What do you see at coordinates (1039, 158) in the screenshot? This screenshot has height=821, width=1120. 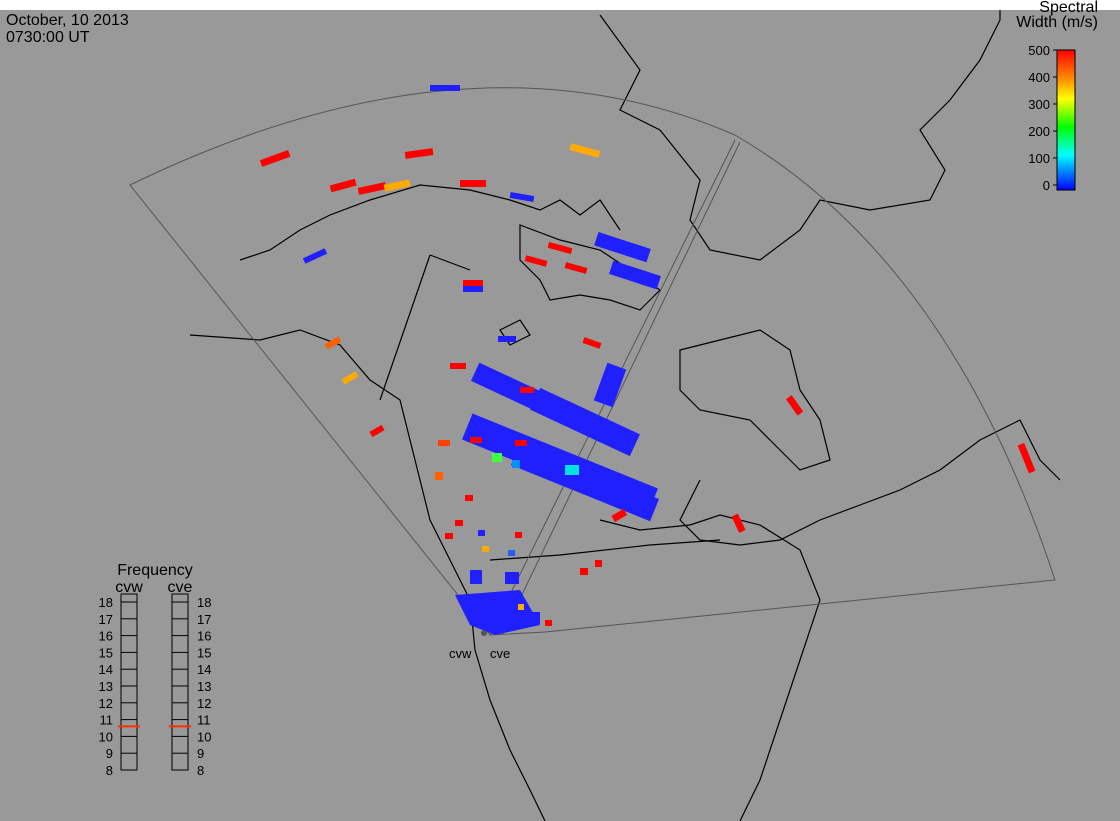 I see `colorbar-tick-label: 100` at bounding box center [1039, 158].